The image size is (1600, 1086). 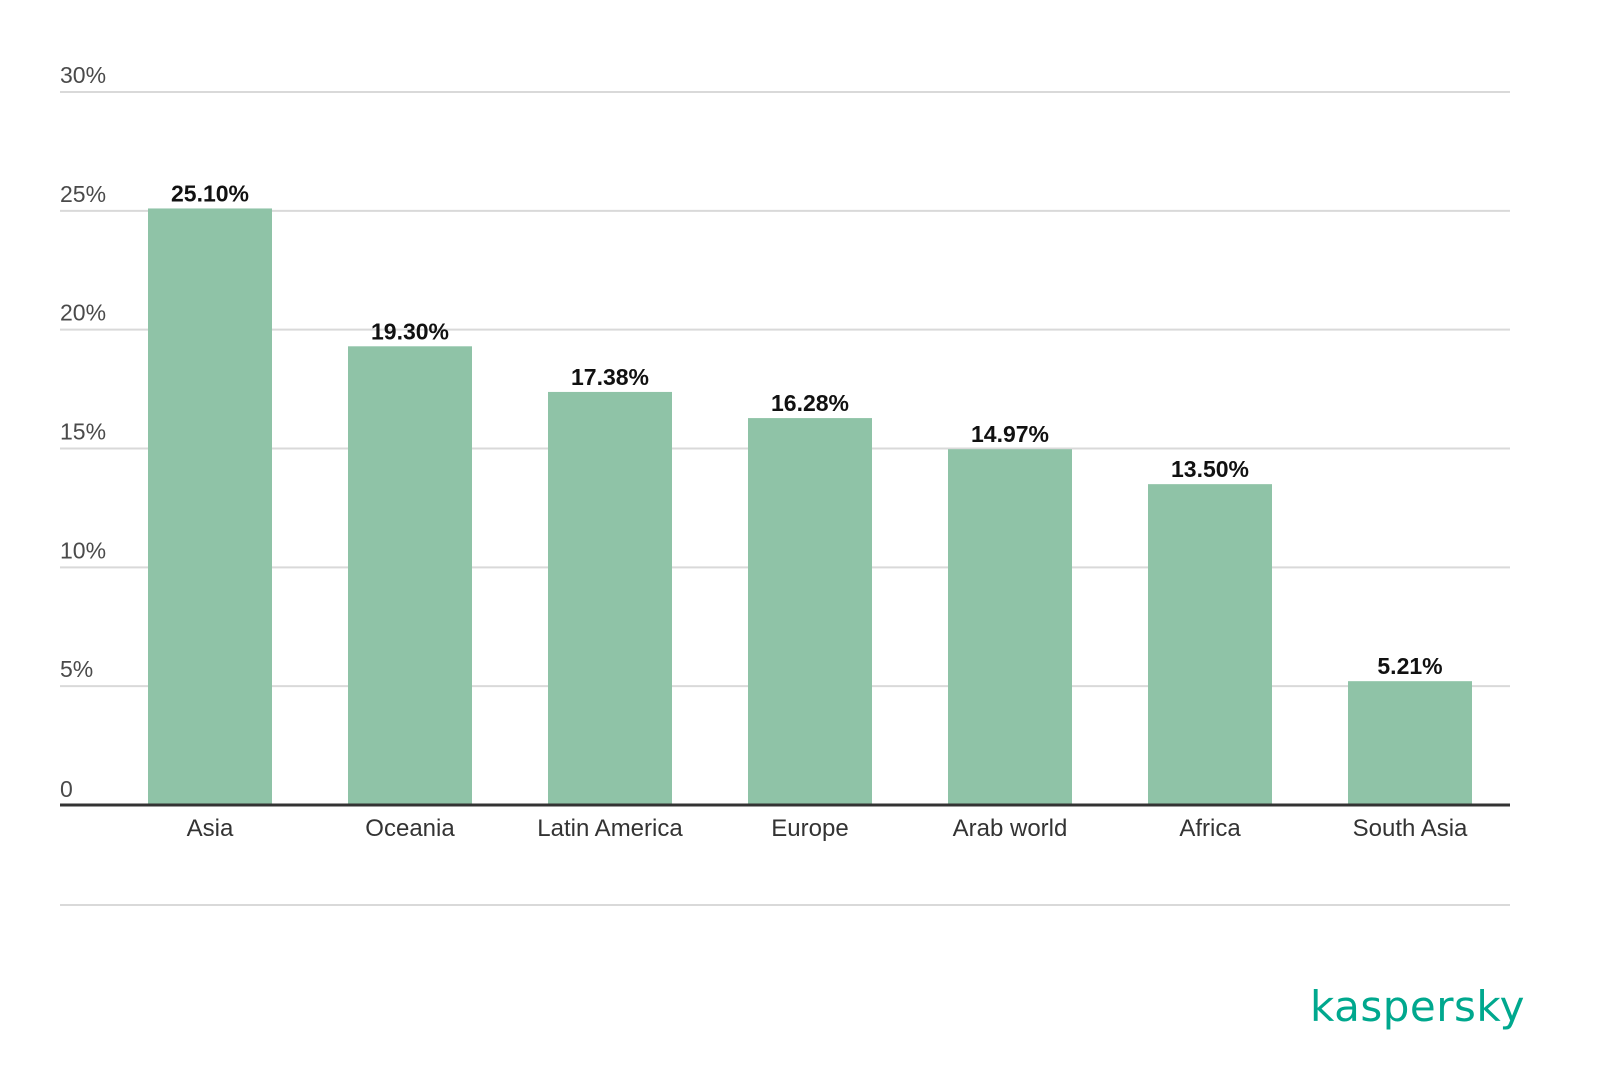 What do you see at coordinates (83, 75) in the screenshot?
I see `y-tick-label: 30%` at bounding box center [83, 75].